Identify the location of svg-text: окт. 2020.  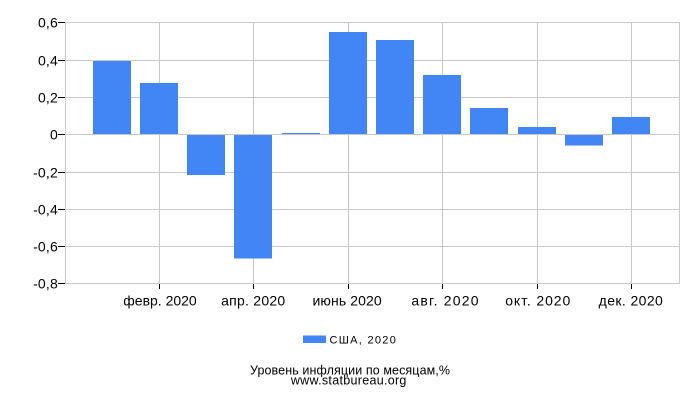
(538, 301).